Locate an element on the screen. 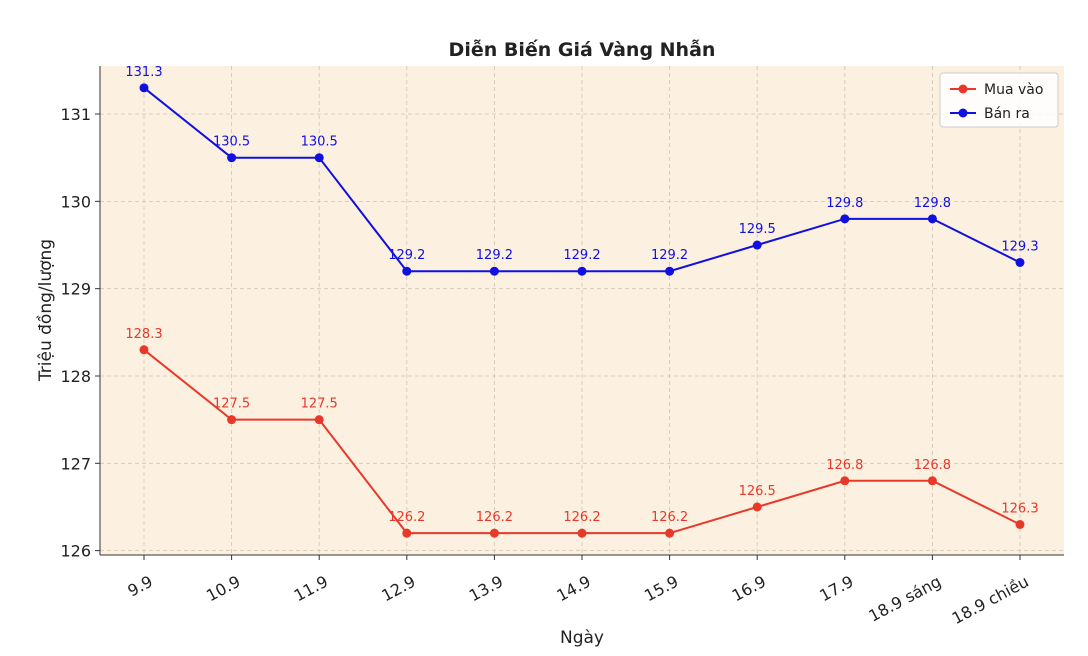 Image resolution: width=1088 pixels, height=656 pixels. chart-title: Diễn Biến Giá Vàng Nhẫn is located at coordinates (582, 49).